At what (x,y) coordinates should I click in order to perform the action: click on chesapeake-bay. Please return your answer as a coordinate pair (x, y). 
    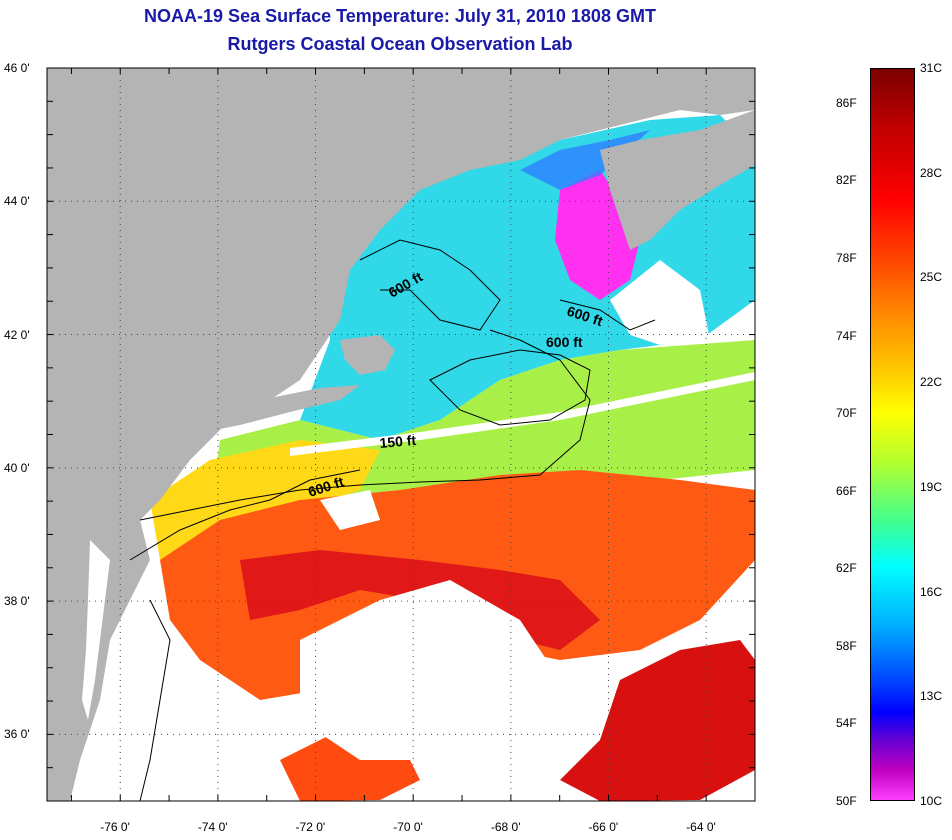
    Looking at the image, I should click on (96, 630).